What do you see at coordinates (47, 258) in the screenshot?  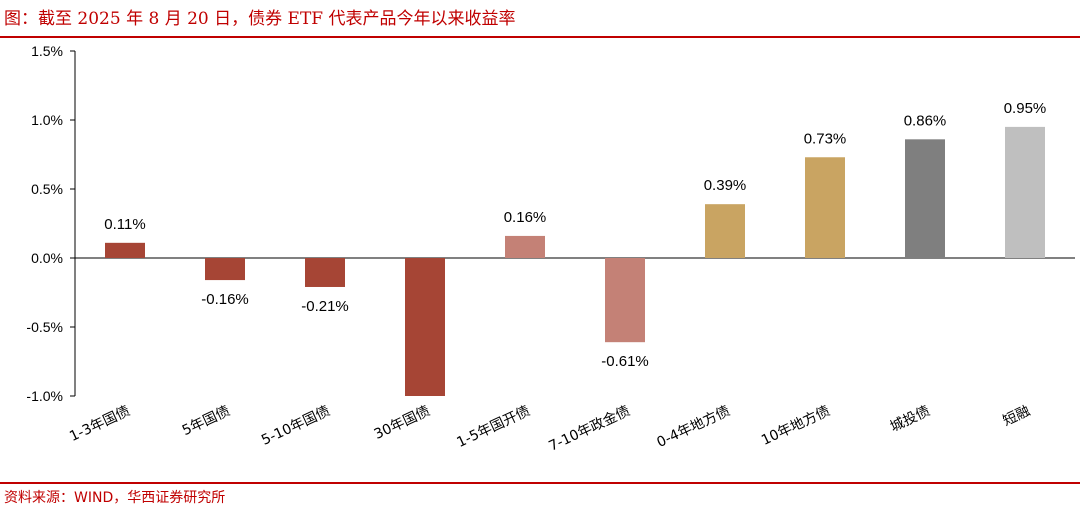 I see `y-tick-label: 0.0%` at bounding box center [47, 258].